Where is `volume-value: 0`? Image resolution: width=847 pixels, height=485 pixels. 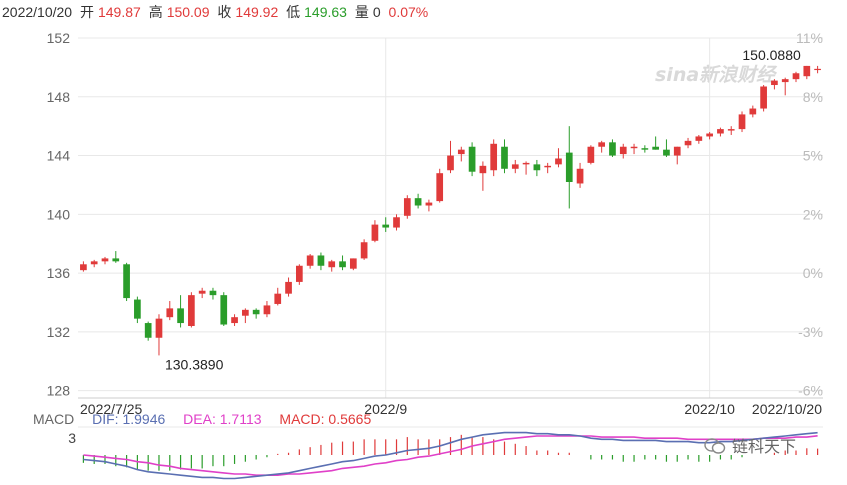 volume-value: 0 is located at coordinates (376, 12).